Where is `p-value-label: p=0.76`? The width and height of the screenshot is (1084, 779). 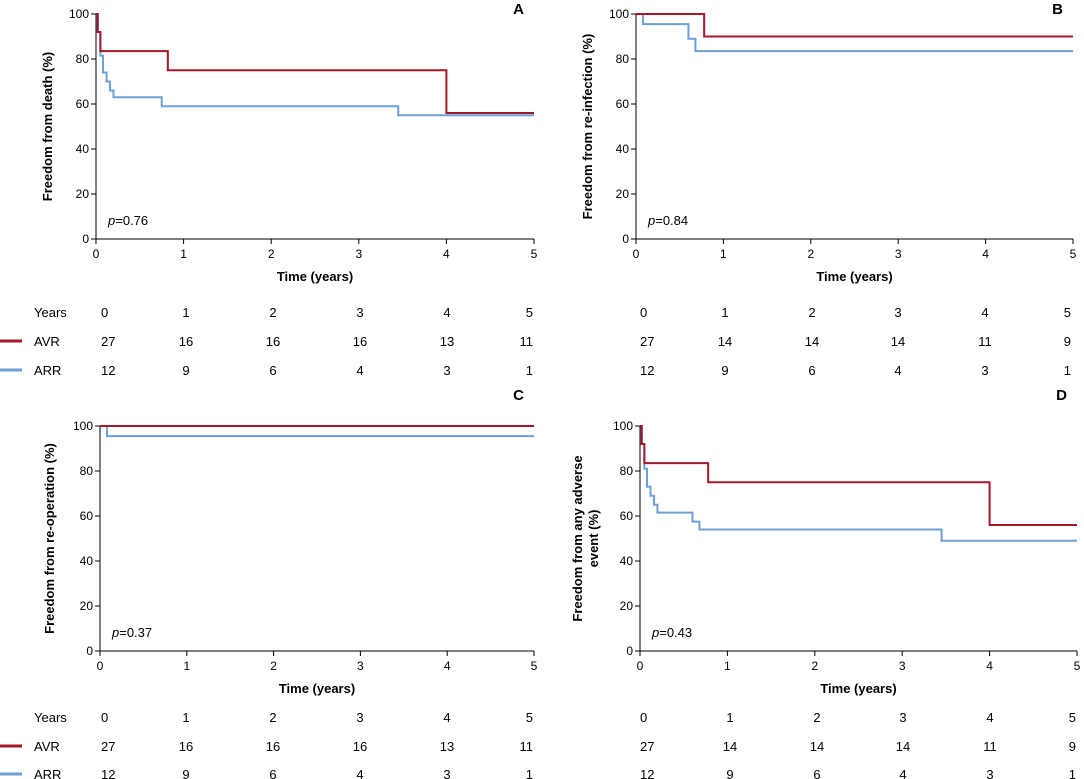 p-value-label: p=0.76 is located at coordinates (127, 220).